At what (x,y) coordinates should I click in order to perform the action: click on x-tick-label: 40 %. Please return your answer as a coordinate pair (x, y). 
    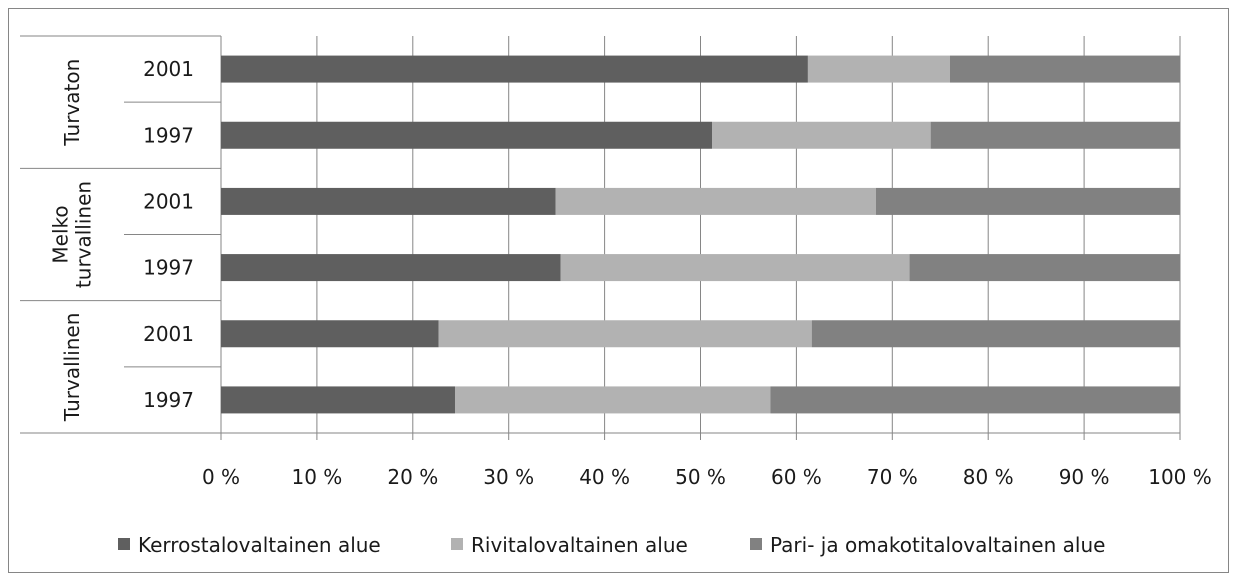
    Looking at the image, I should click on (604, 477).